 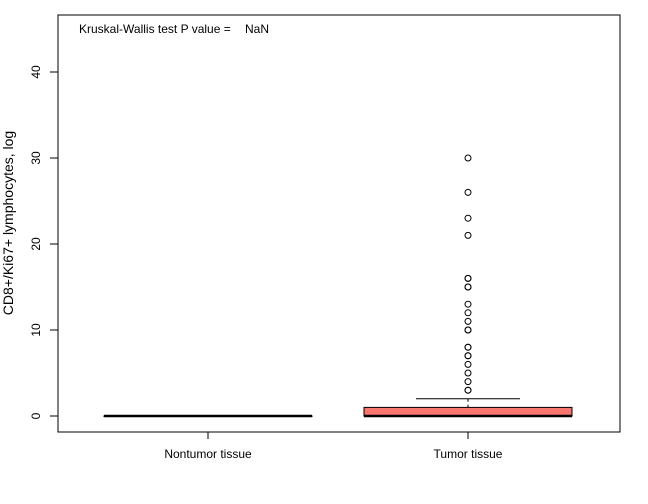 What do you see at coordinates (257, 29) in the screenshot?
I see `annotation-value: NaN` at bounding box center [257, 29].